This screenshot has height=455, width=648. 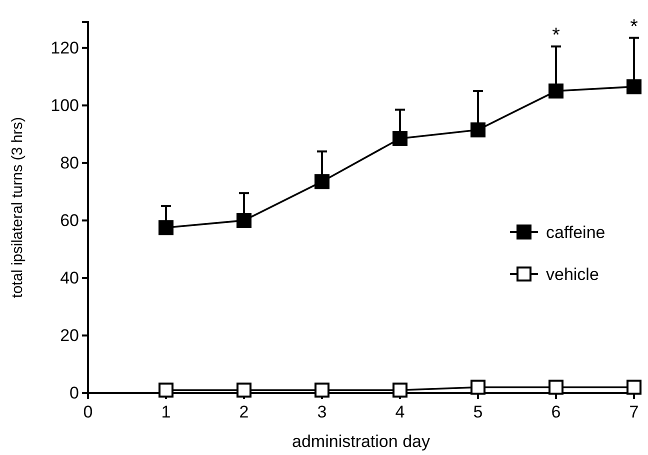 I want to click on y-tick-label: 40, so click(x=69, y=278).